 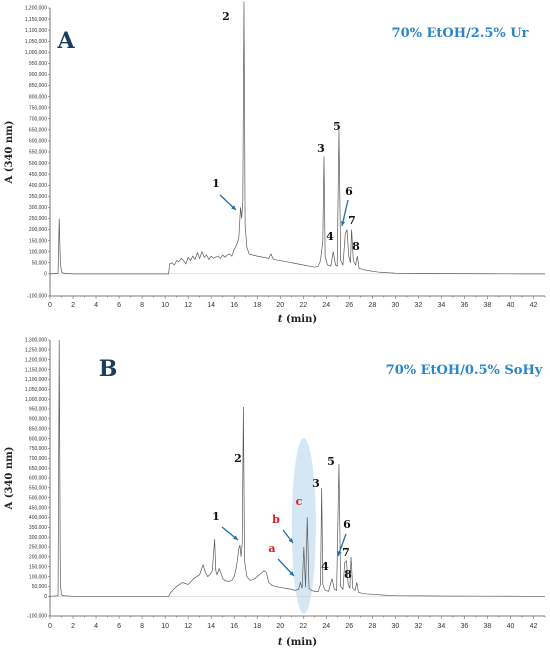 What do you see at coordinates (73, 305) in the screenshot?
I see `x-tick-label: 2` at bounding box center [73, 305].